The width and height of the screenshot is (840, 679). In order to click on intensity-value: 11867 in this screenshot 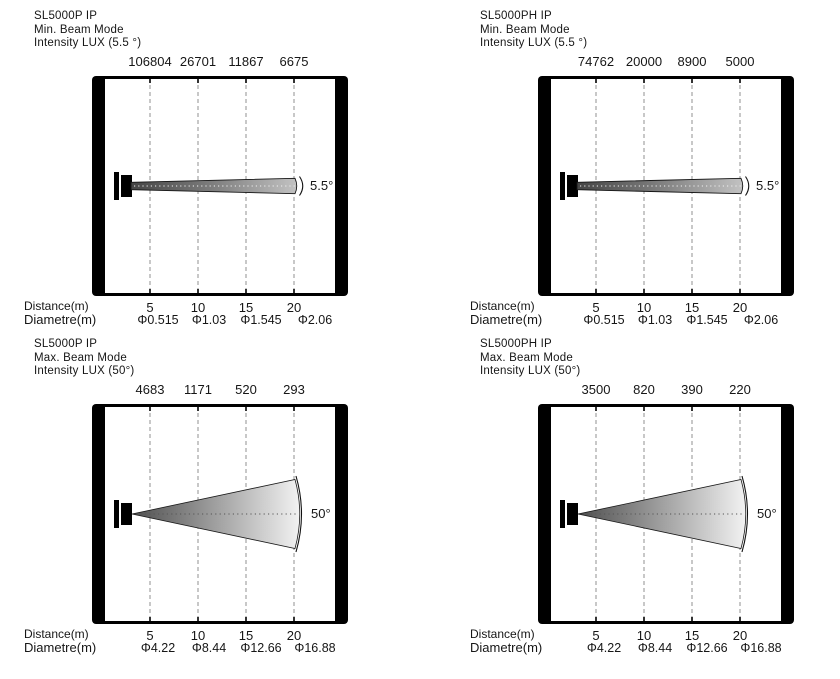, I will do `click(246, 61)`.